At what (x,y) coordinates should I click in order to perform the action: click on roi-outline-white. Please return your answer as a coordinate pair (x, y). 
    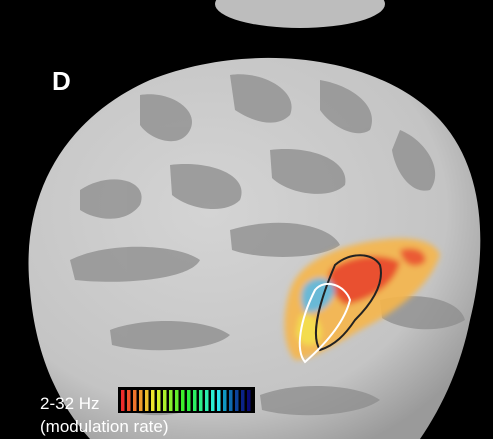
    Looking at the image, I should click on (325, 323).